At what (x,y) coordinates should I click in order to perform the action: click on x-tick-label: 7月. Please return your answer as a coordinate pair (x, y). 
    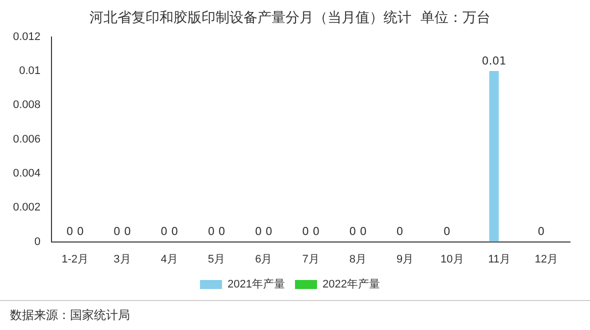
    Looking at the image, I should click on (311, 259).